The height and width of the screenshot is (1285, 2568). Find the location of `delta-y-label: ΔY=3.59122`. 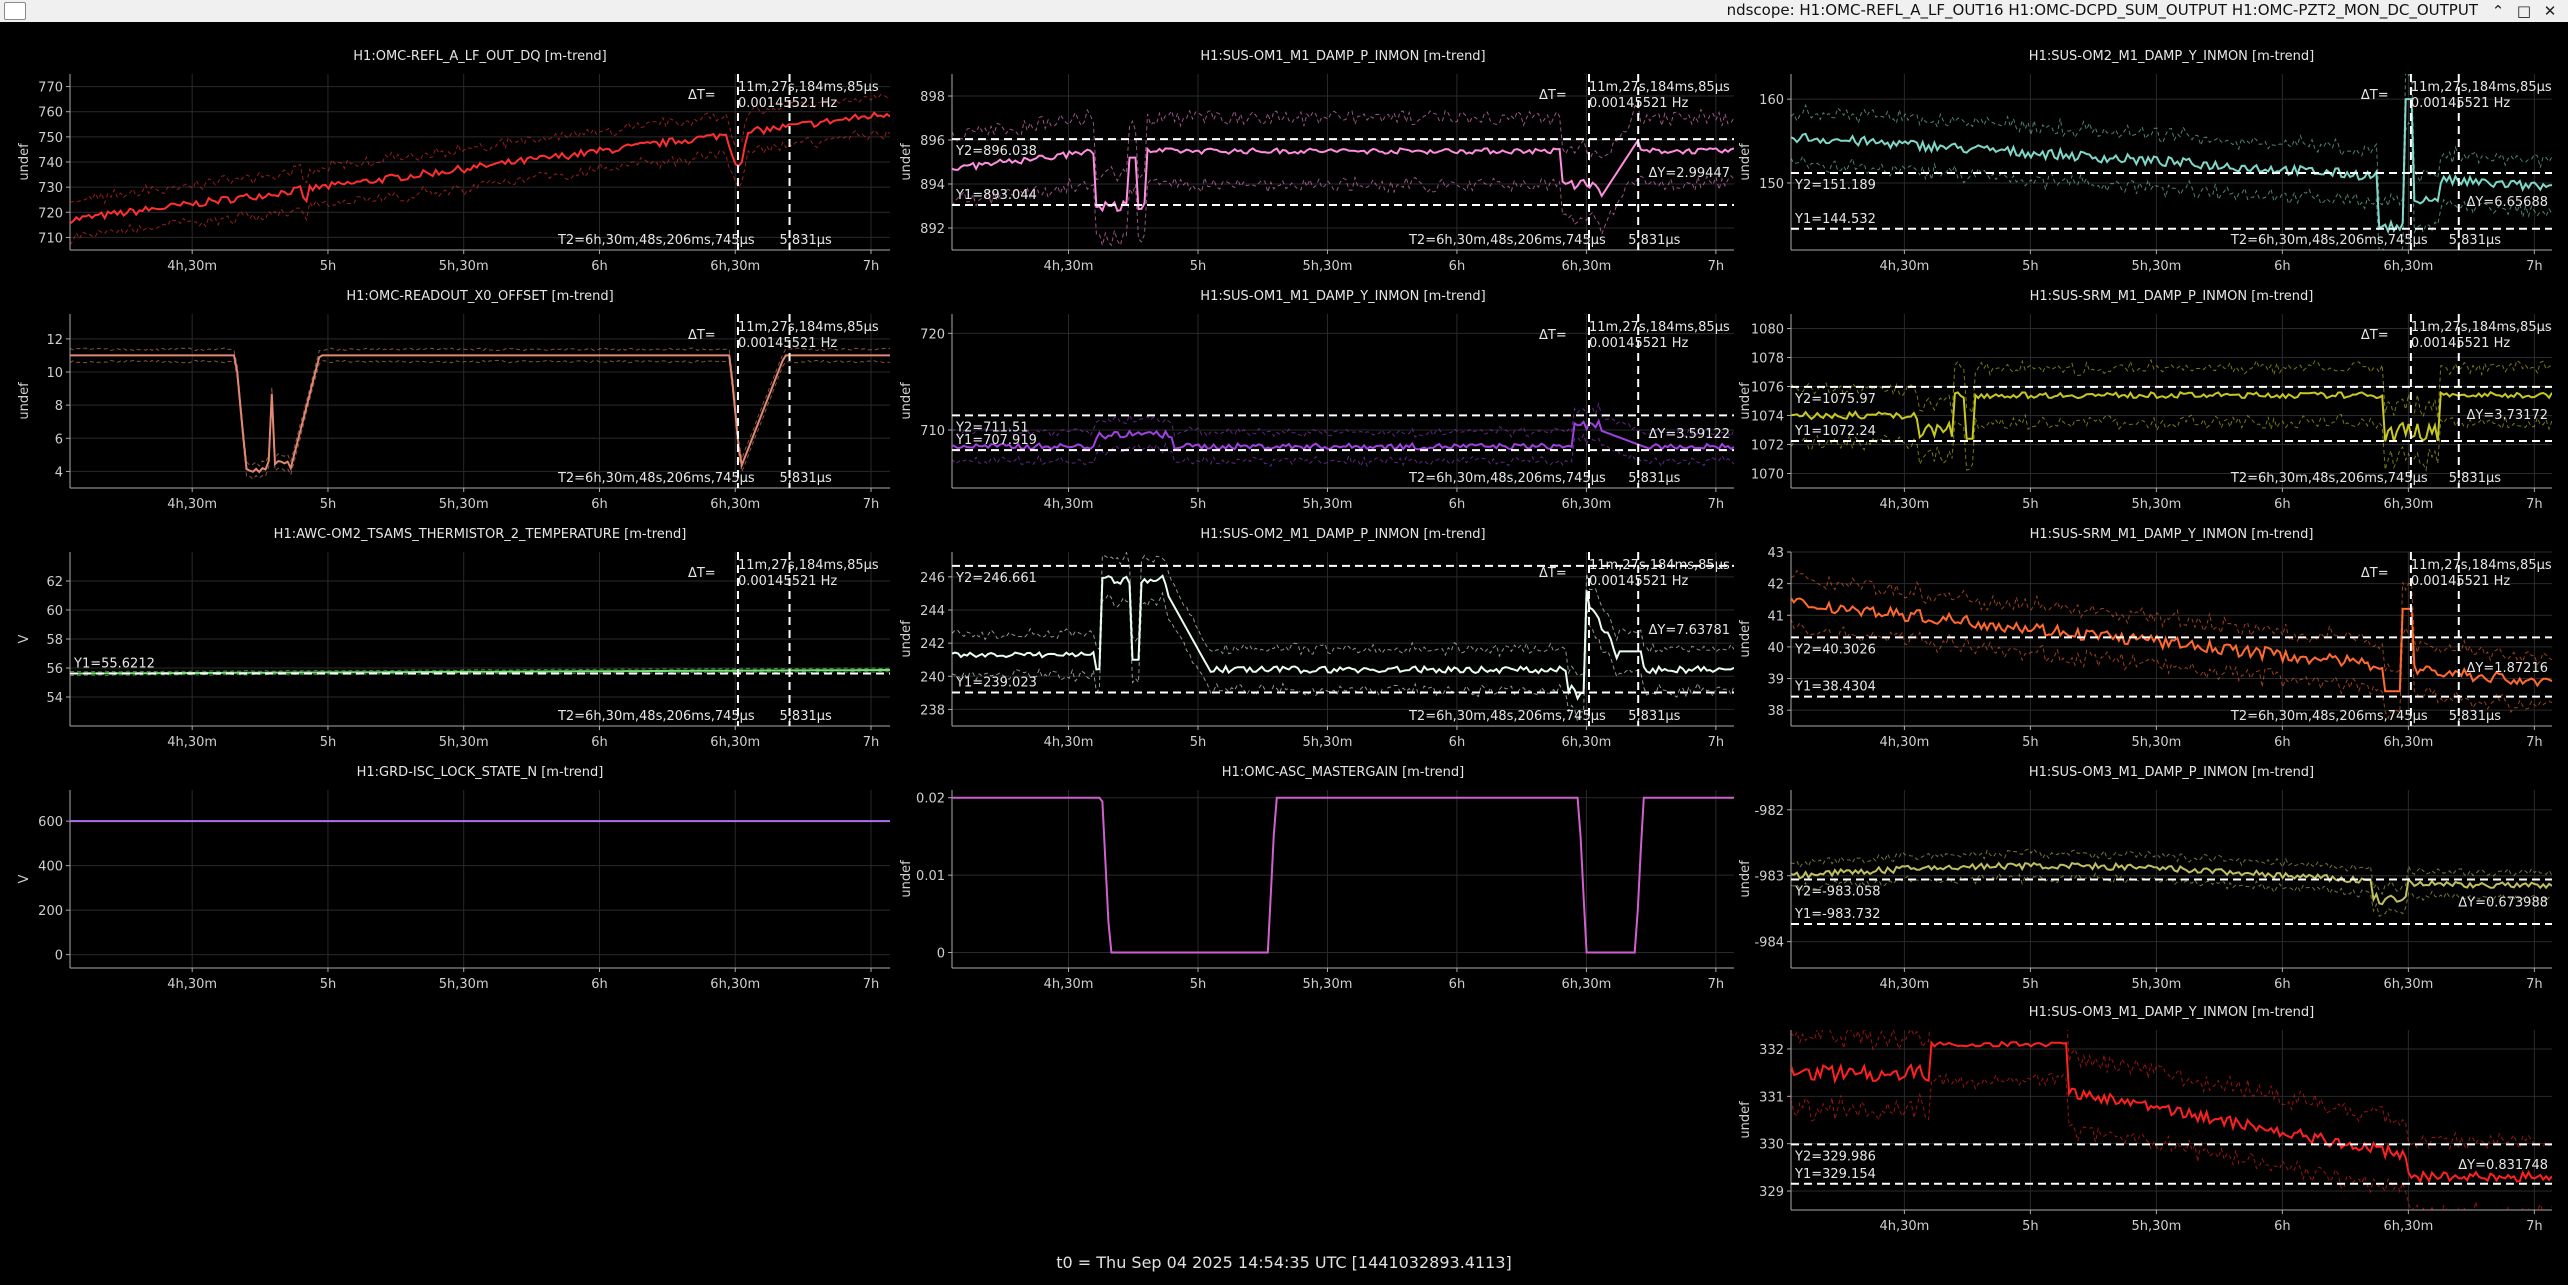

delta-y-label: ΔY=3.59122 is located at coordinates (1690, 434).